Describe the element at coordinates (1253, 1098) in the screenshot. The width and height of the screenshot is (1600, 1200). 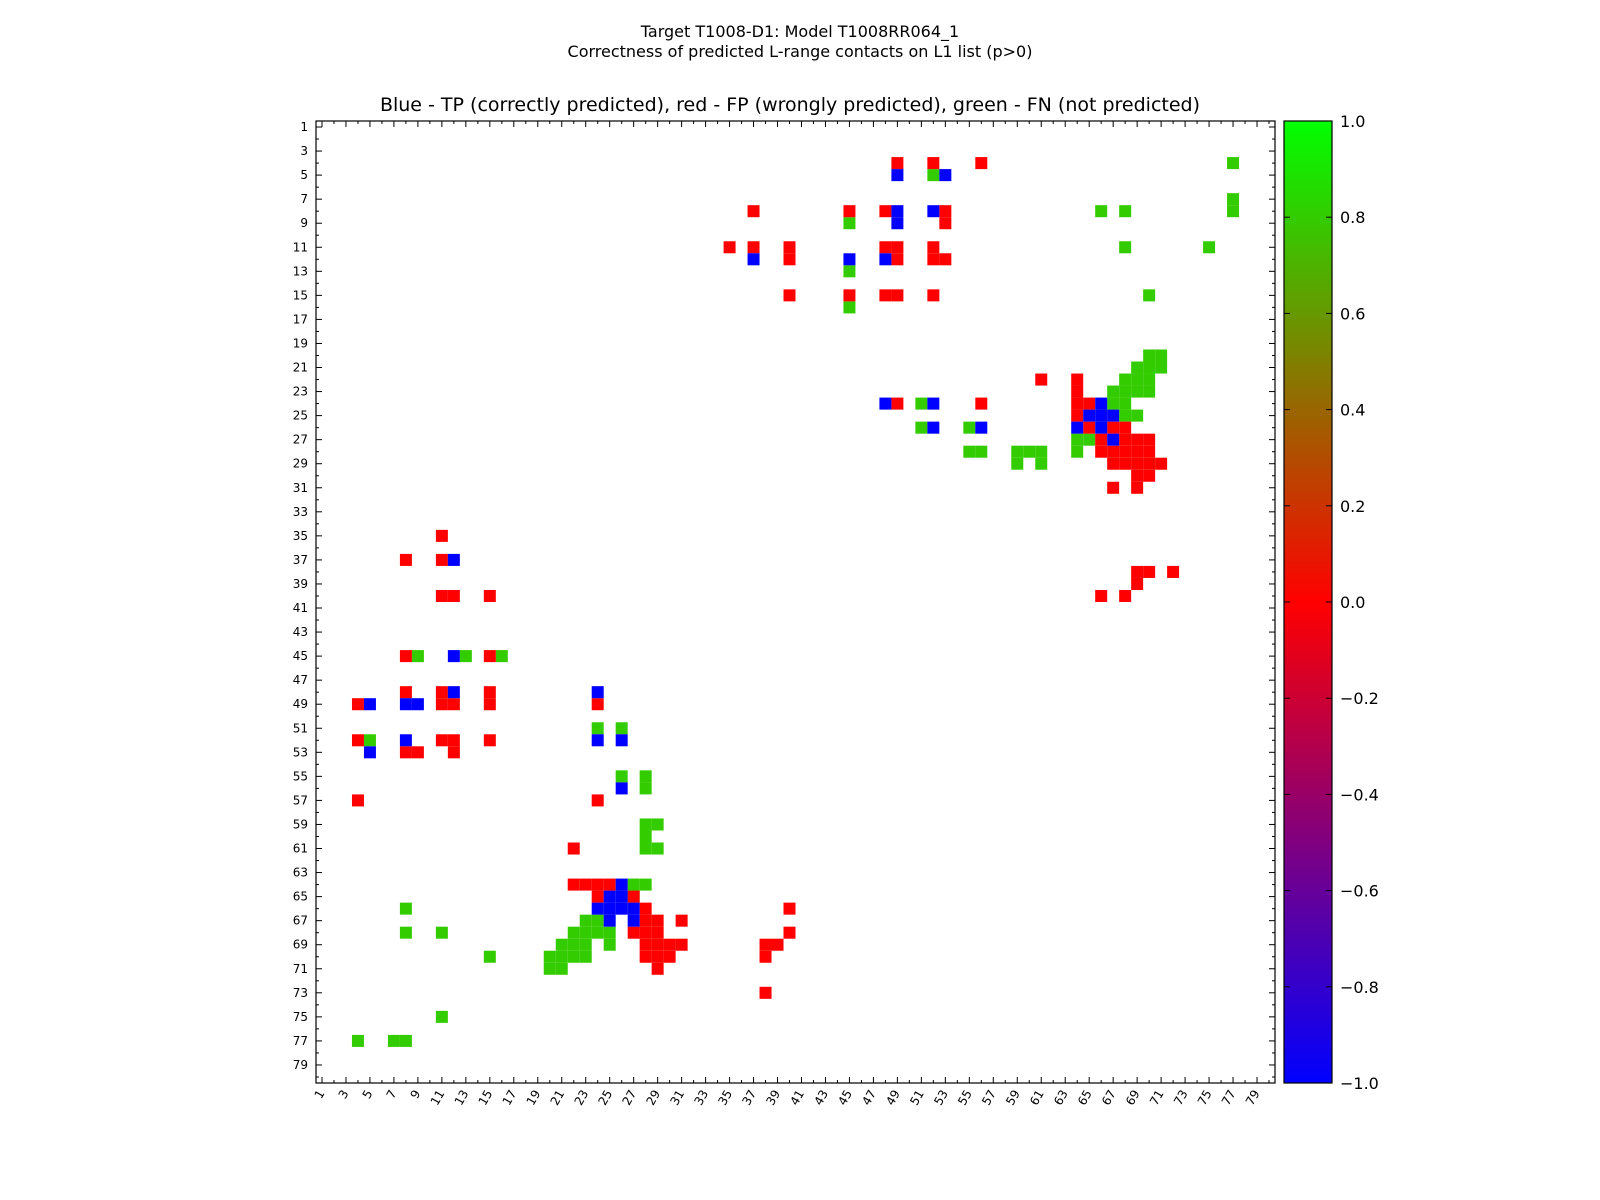
I see `x-tick-label: 79` at that location.